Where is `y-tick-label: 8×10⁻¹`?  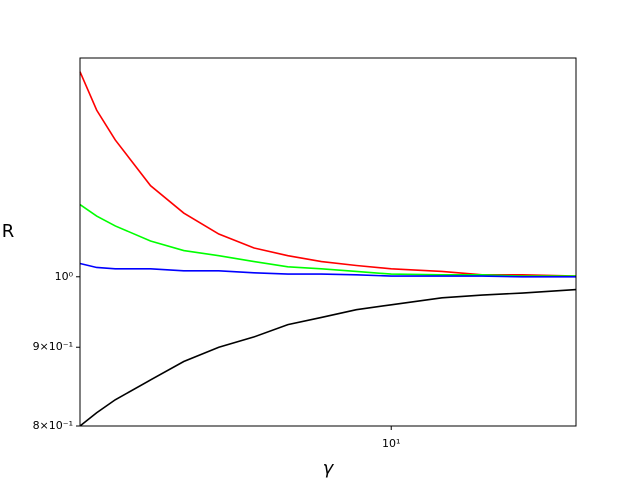 y-tick-label: 8×10⁻¹ is located at coordinates (53, 425).